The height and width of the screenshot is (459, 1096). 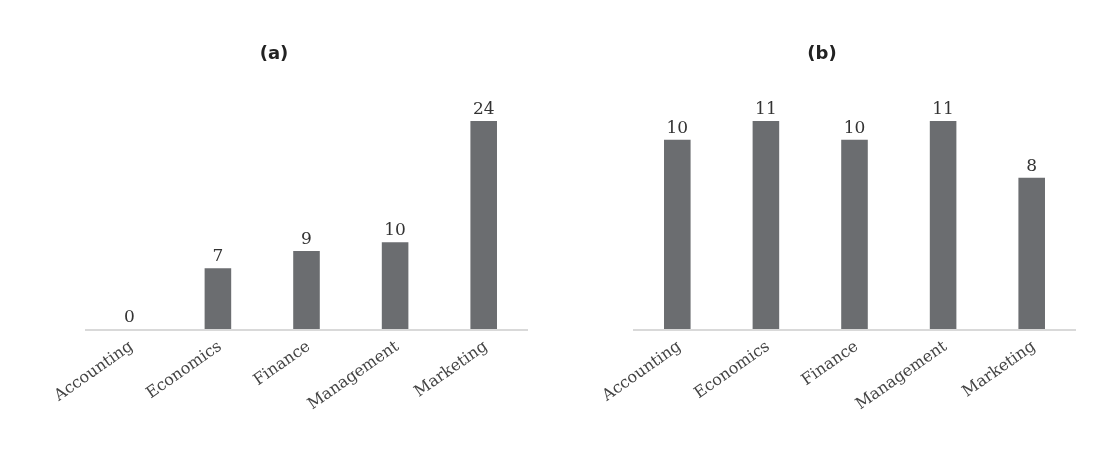 What do you see at coordinates (306, 237) in the screenshot?
I see `data-label: 9` at bounding box center [306, 237].